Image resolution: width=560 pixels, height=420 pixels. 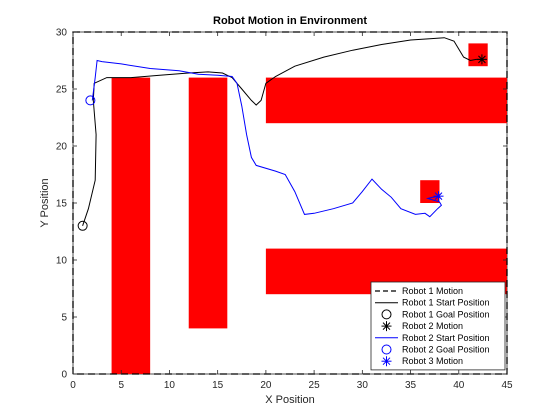 I want to click on x-tick-label-15: 15, so click(x=218, y=385).